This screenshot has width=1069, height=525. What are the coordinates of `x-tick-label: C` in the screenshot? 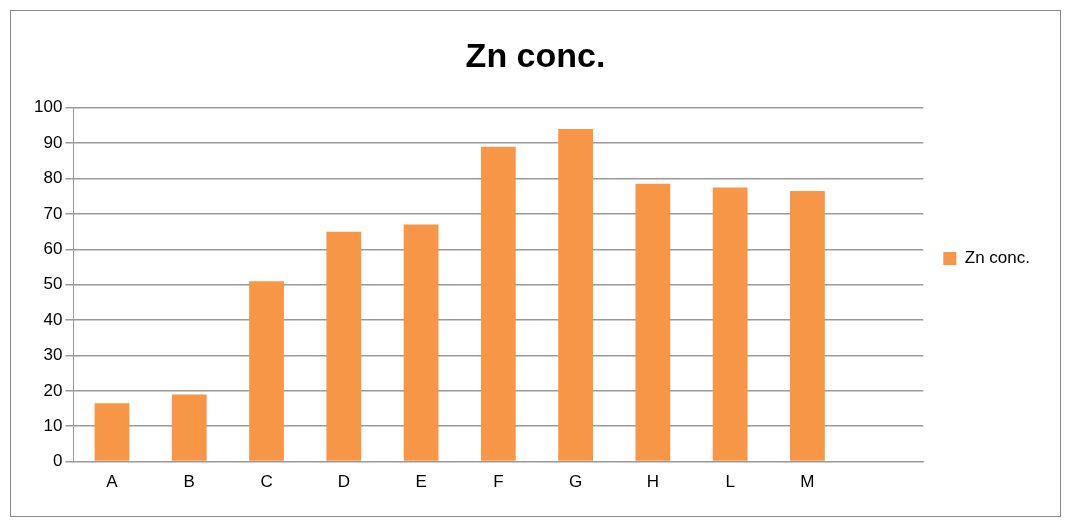 It's located at (266, 482).